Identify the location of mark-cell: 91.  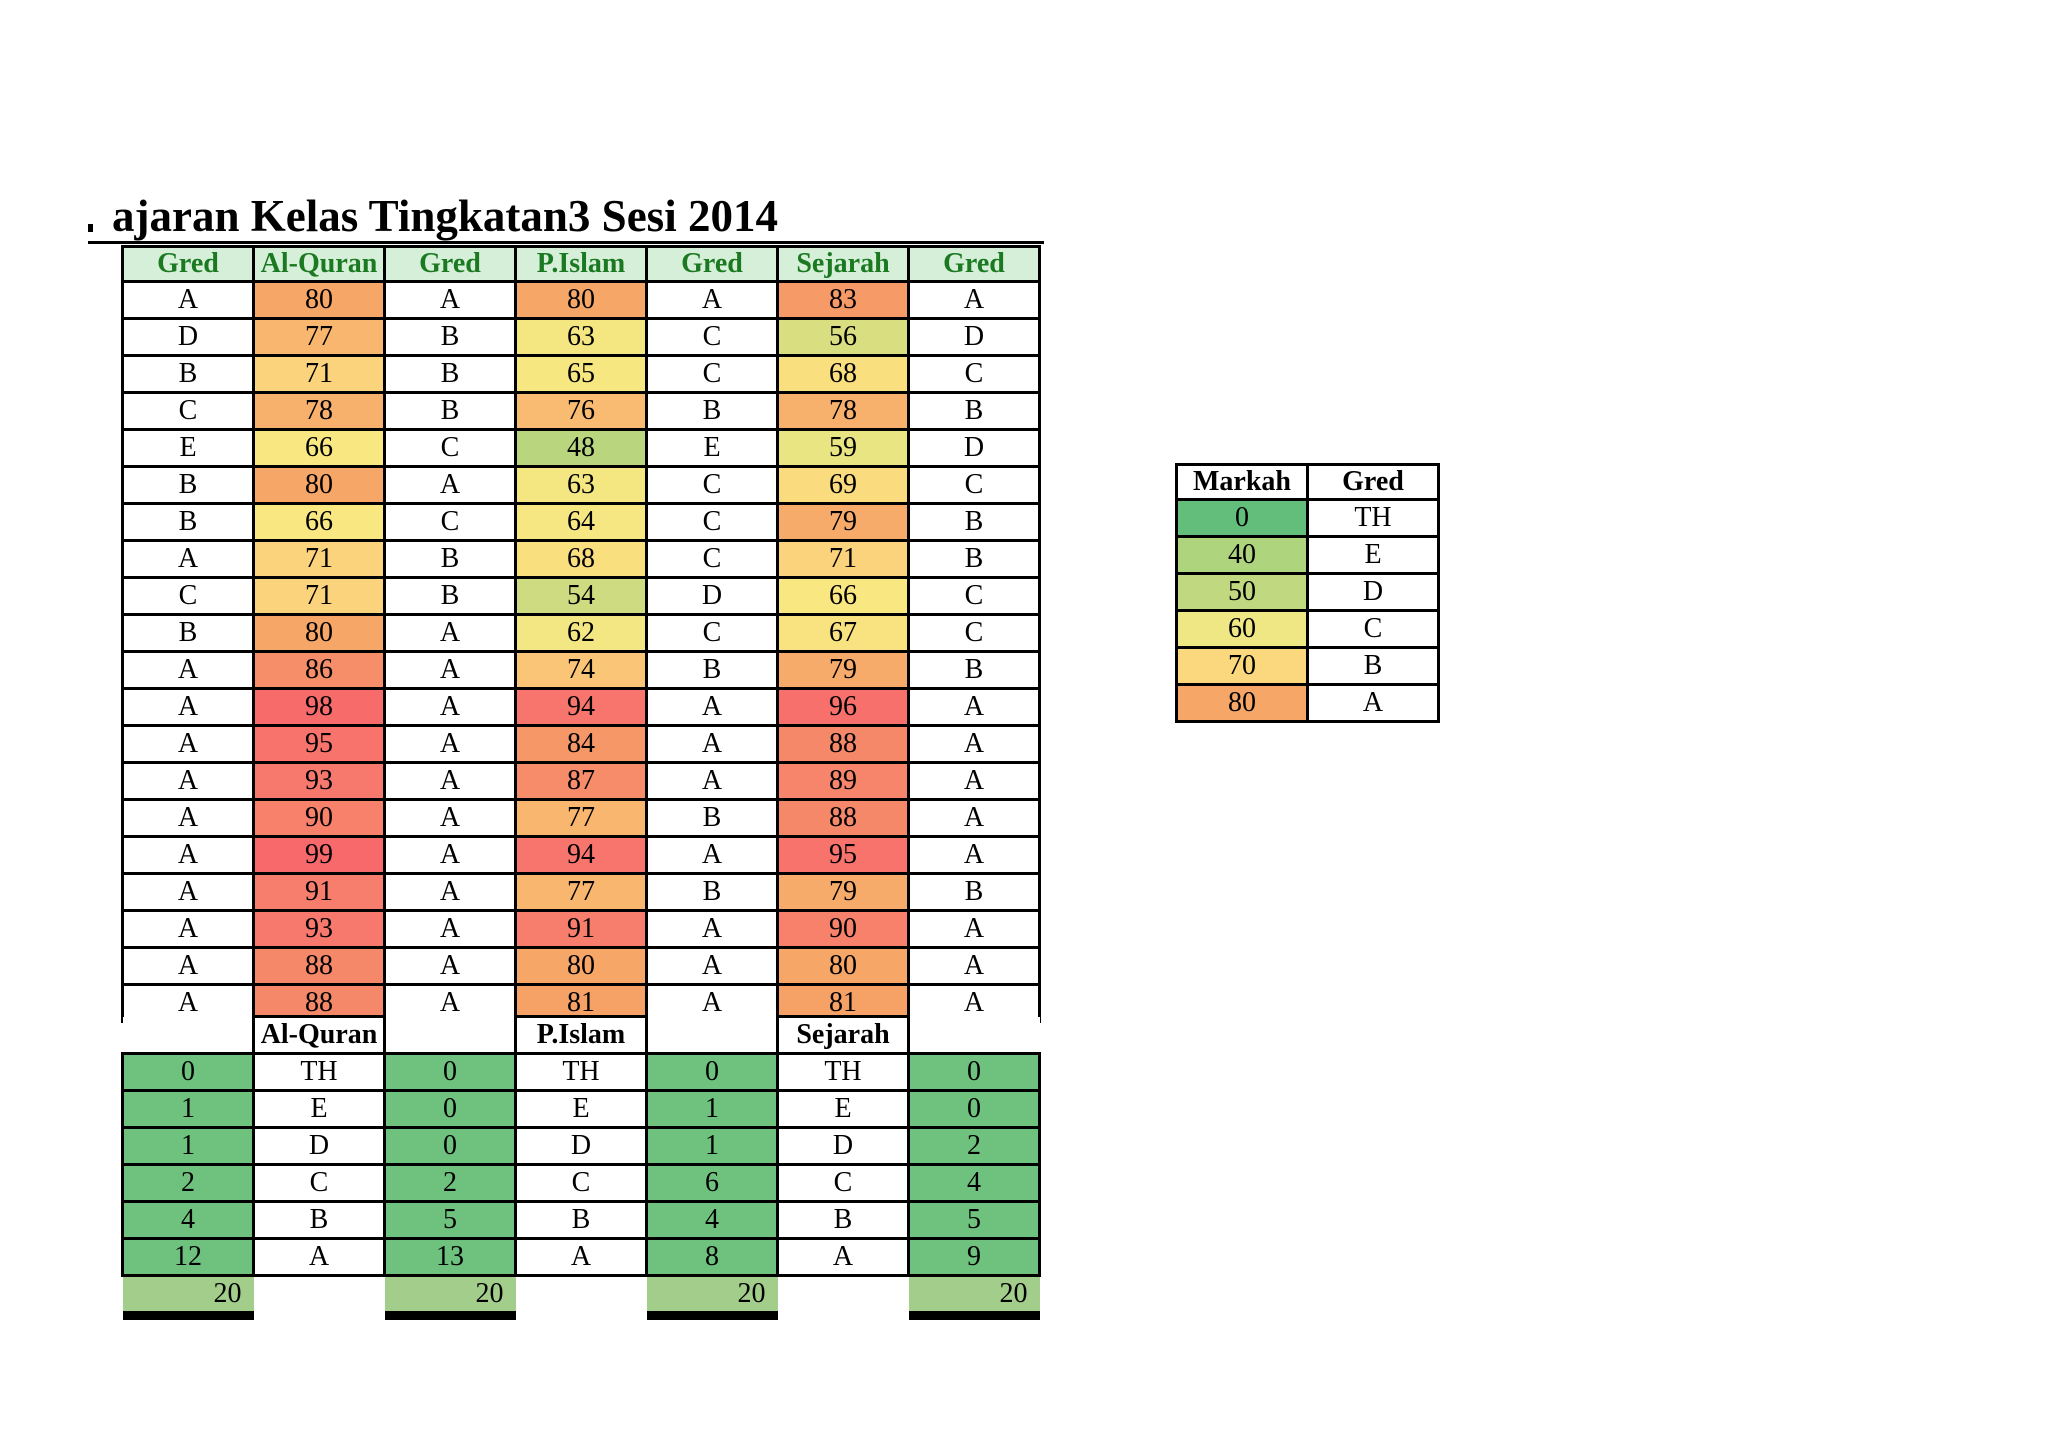
(319, 892).